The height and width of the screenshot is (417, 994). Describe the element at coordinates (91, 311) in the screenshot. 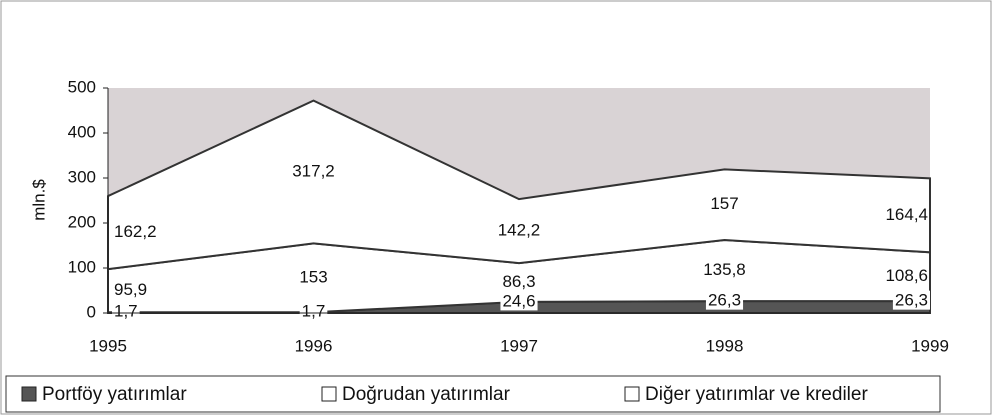

I see `y-tick-label: 0` at that location.